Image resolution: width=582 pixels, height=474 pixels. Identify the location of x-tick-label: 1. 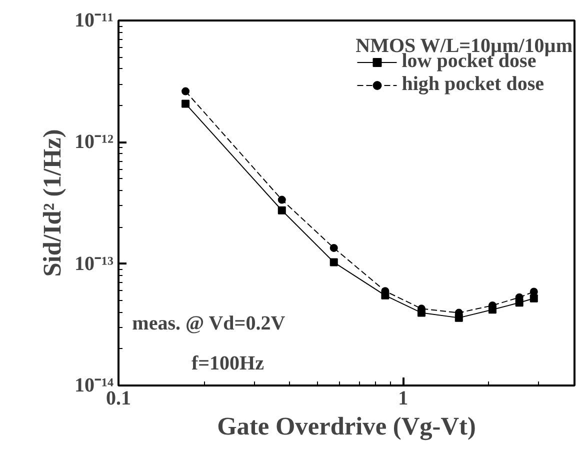
(403, 399).